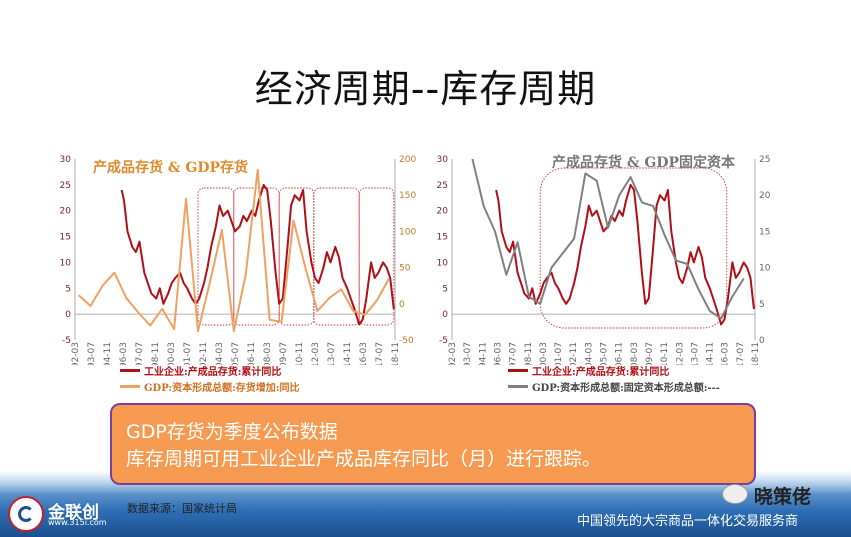 The width and height of the screenshot is (851, 537). I want to click on chart-title: 产成品存货 & GDP存货, so click(170, 167).